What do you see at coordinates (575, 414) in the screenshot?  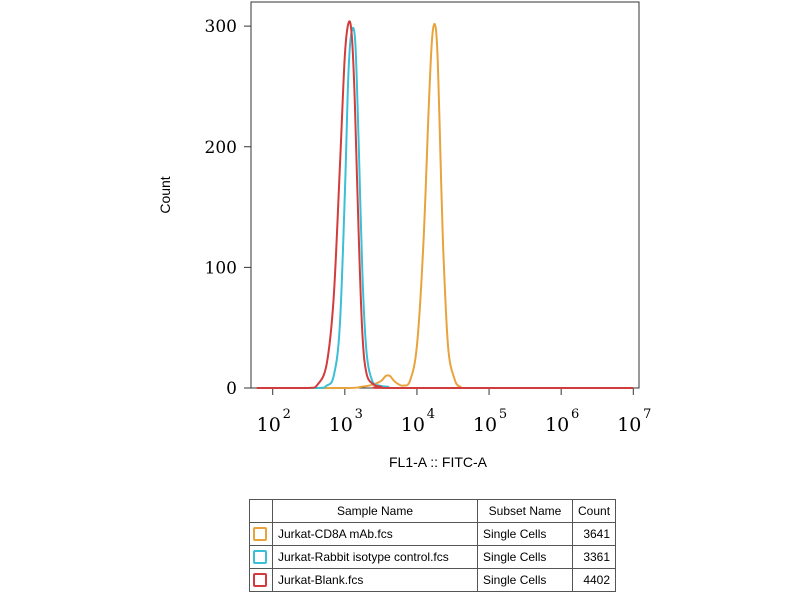 I see `x-tick-exponent: 6` at bounding box center [575, 414].